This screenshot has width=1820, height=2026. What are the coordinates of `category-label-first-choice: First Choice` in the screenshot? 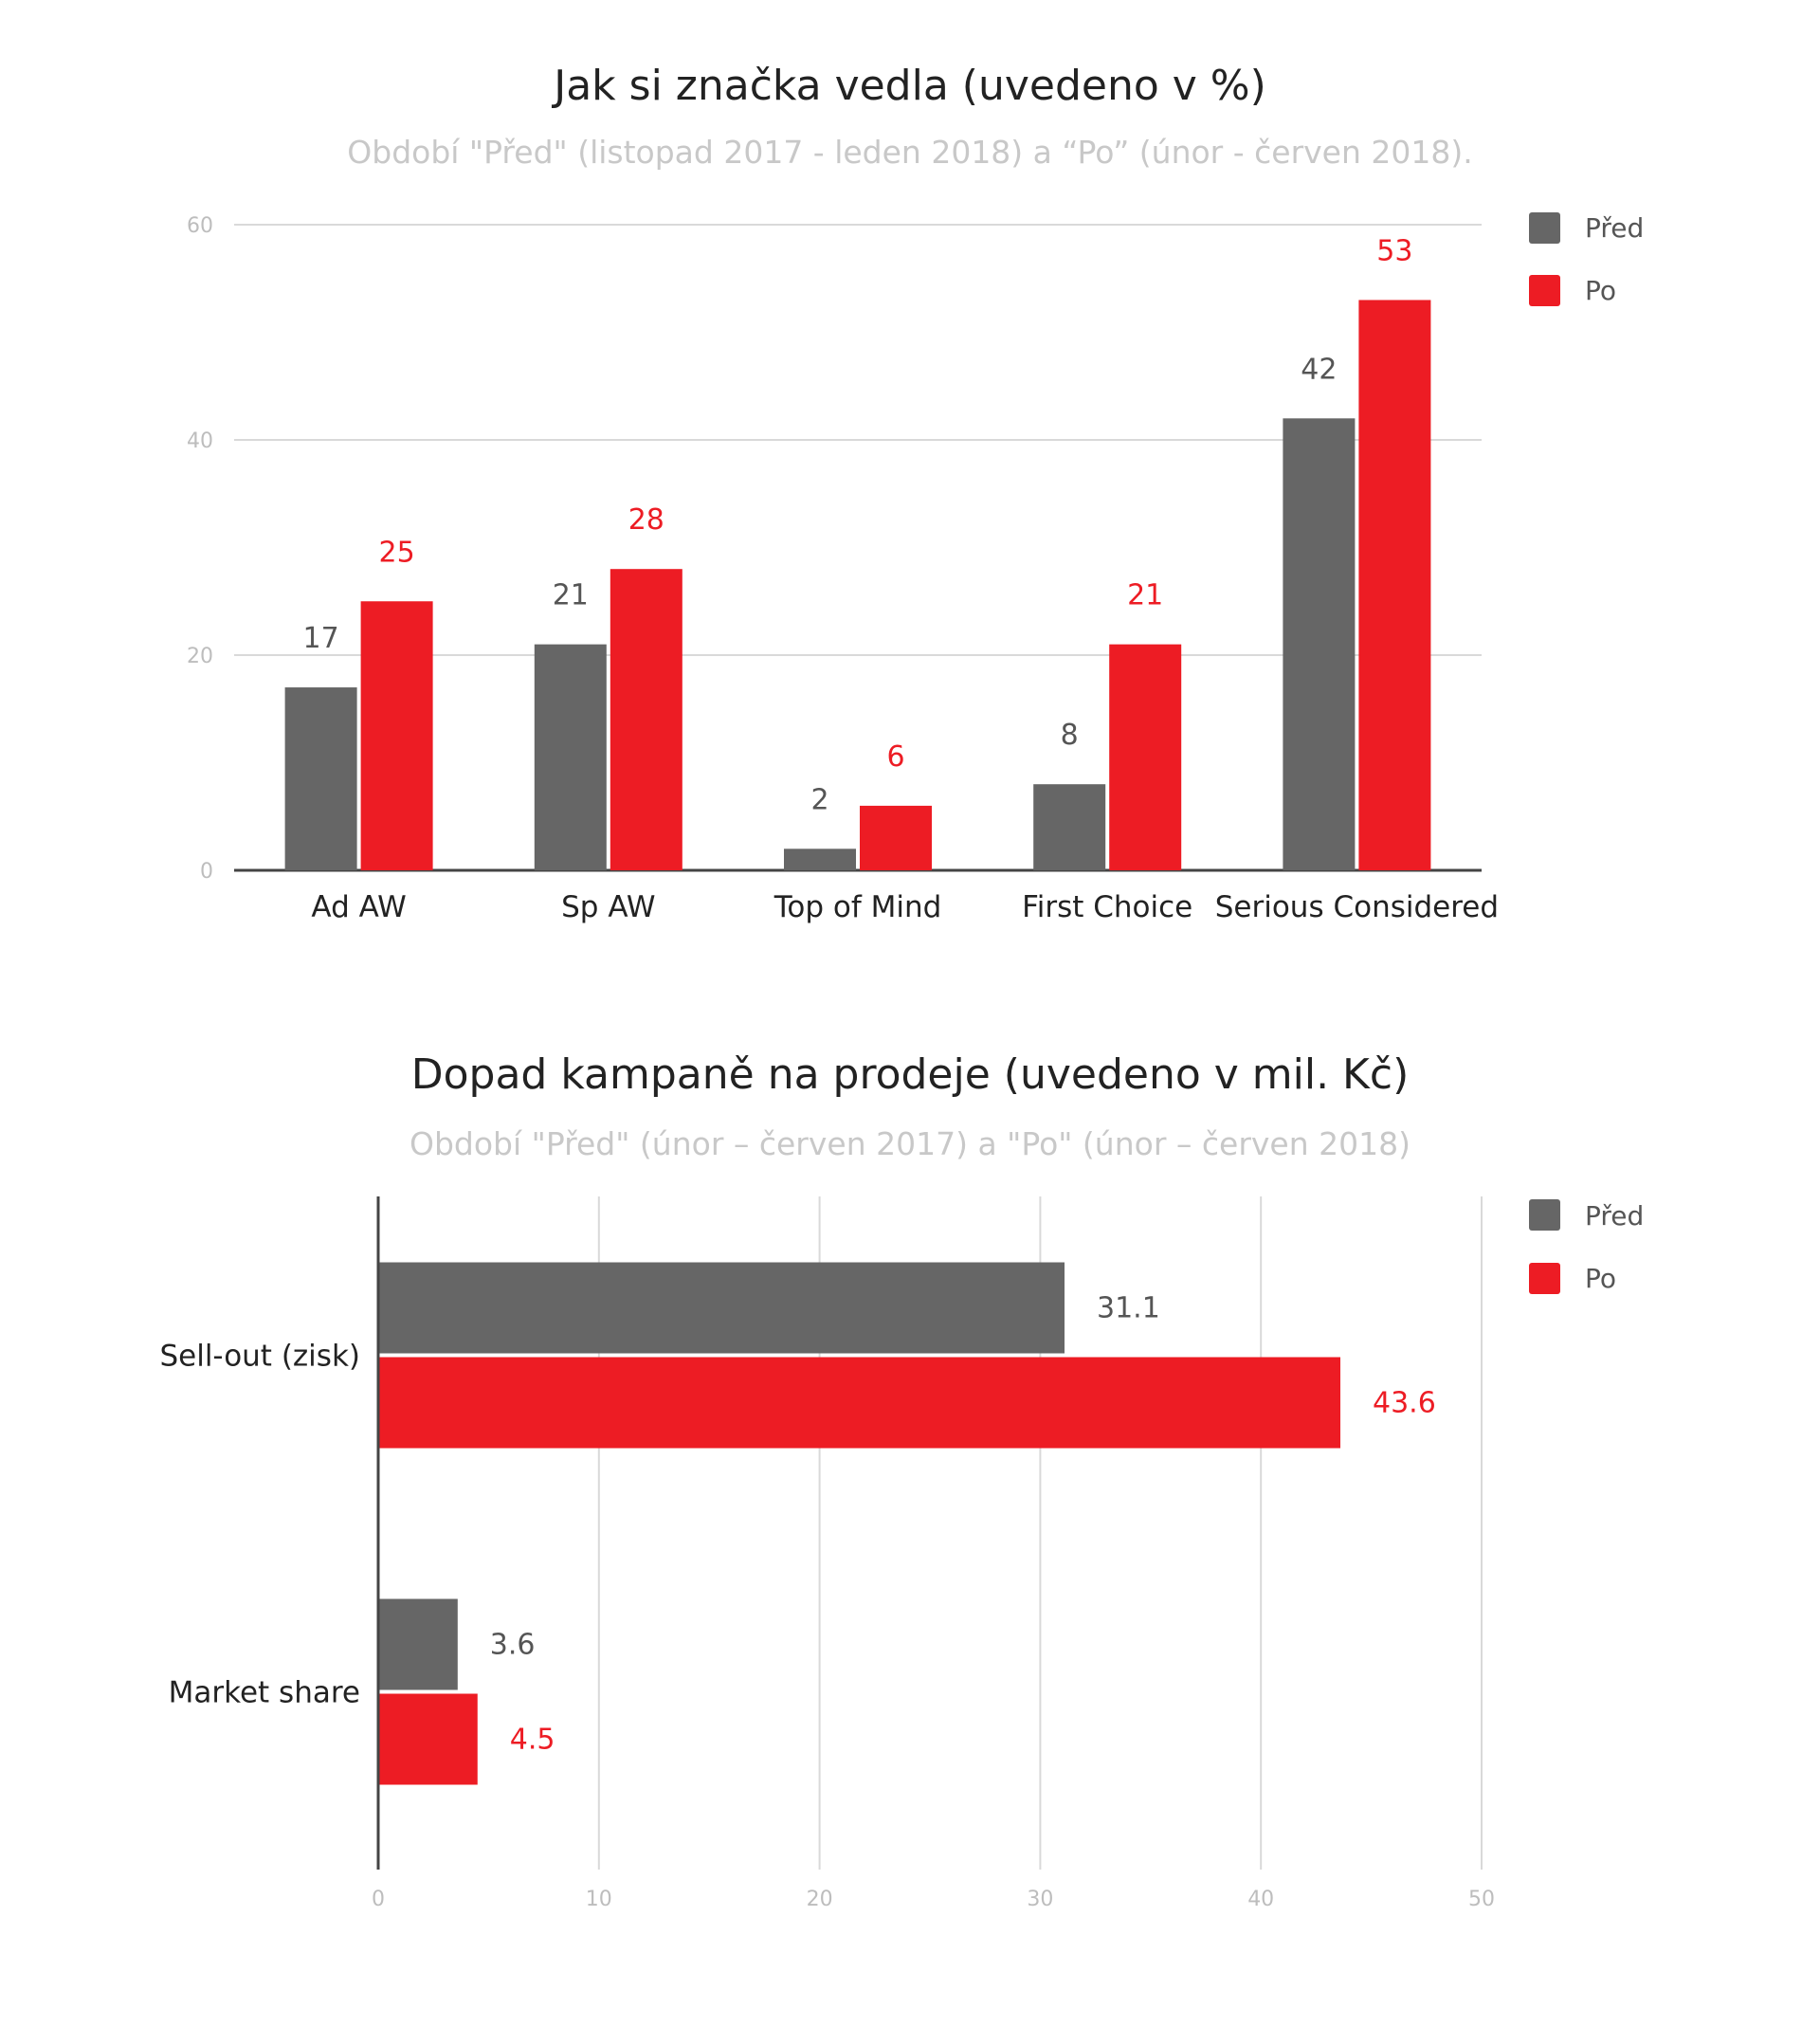 It's located at (1107, 907).